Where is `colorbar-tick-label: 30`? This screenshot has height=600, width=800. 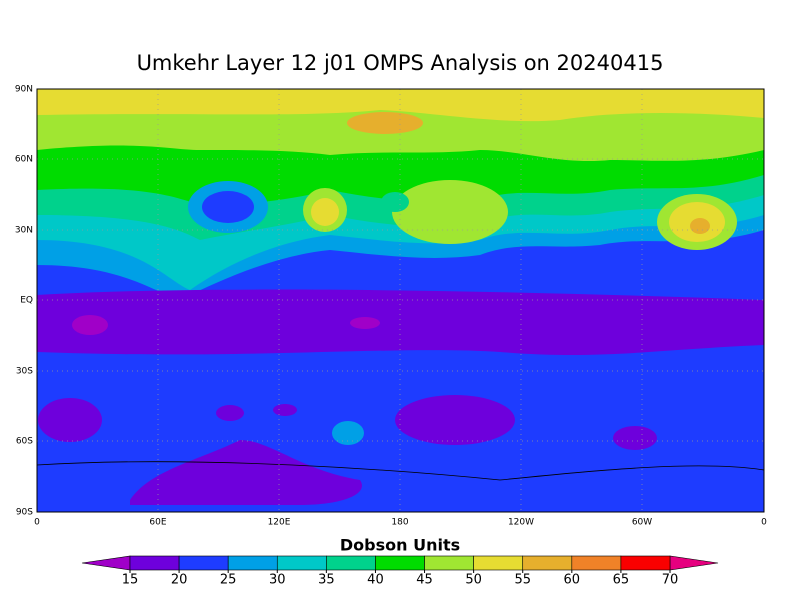 colorbar-tick-label: 30 is located at coordinates (277, 580).